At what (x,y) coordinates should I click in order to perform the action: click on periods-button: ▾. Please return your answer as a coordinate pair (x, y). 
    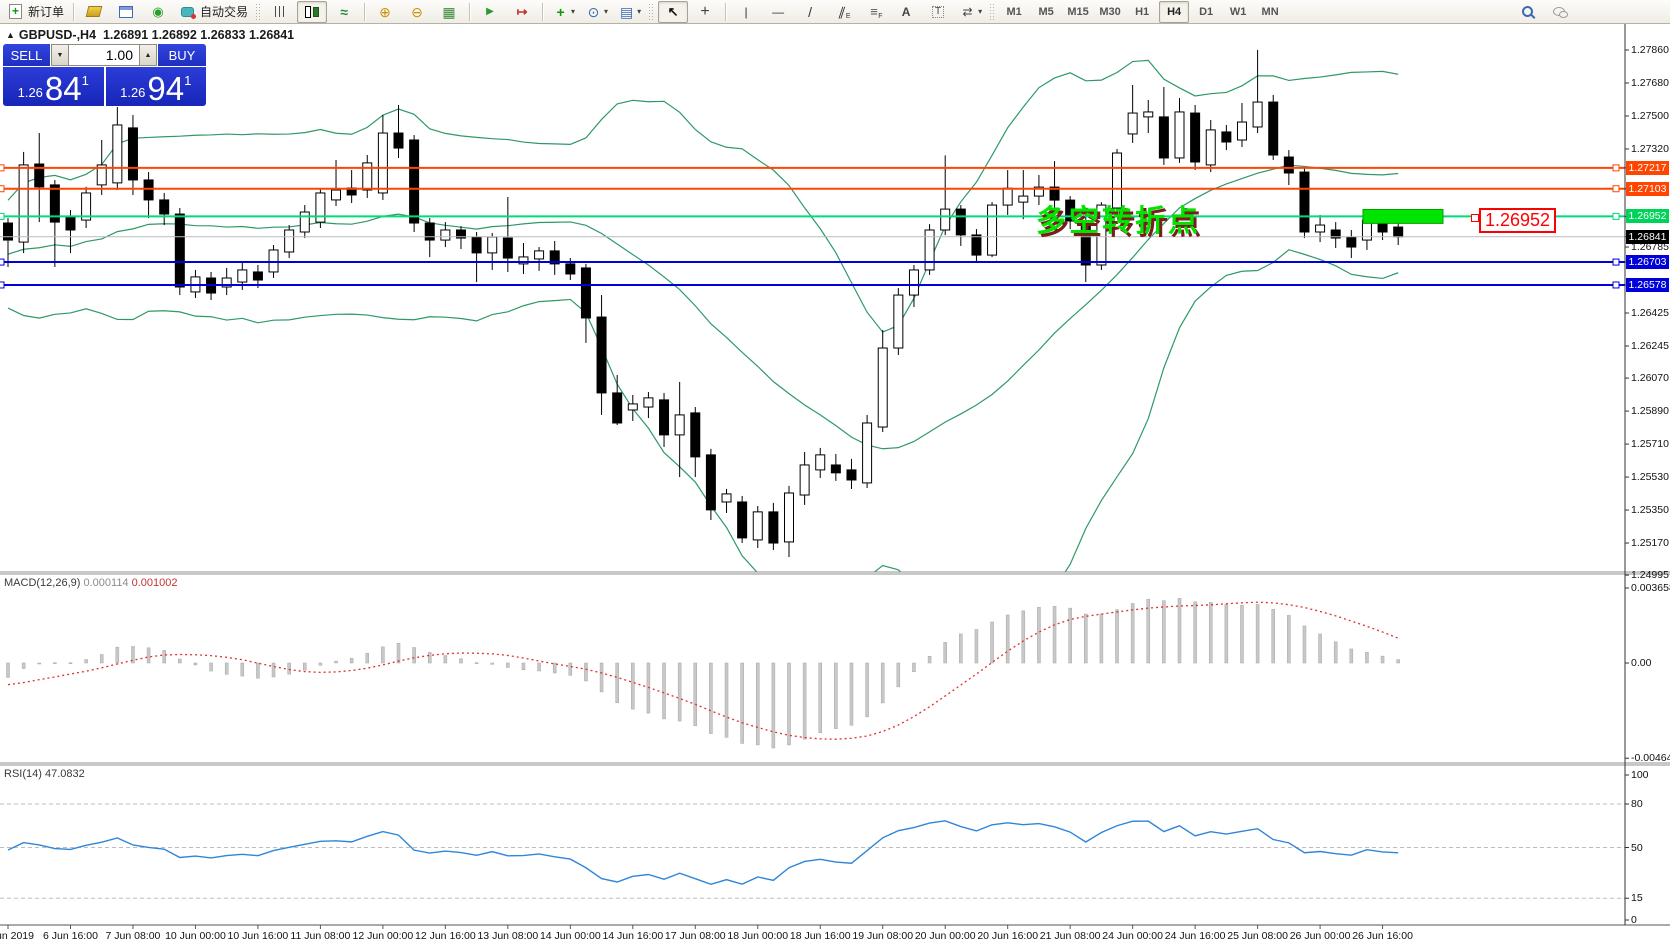
    Looking at the image, I should click on (596, 12).